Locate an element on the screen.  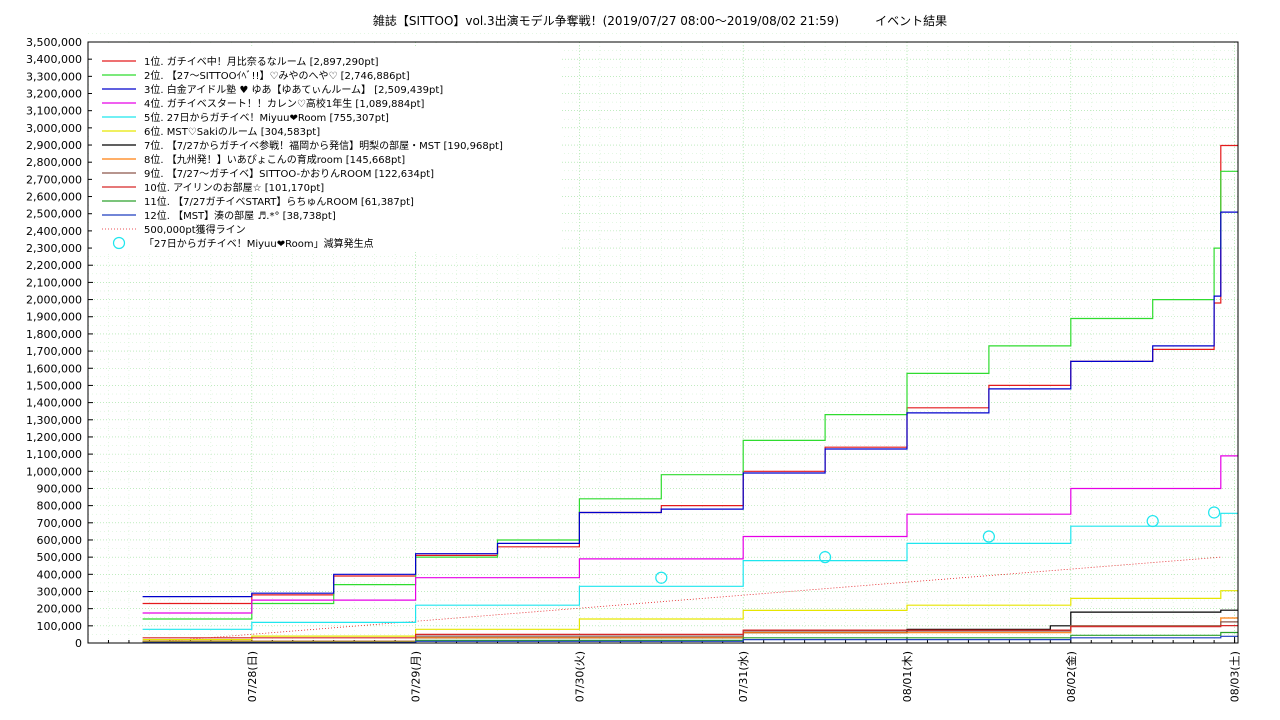
y-tick-label: 300,000 is located at coordinates (60, 591).